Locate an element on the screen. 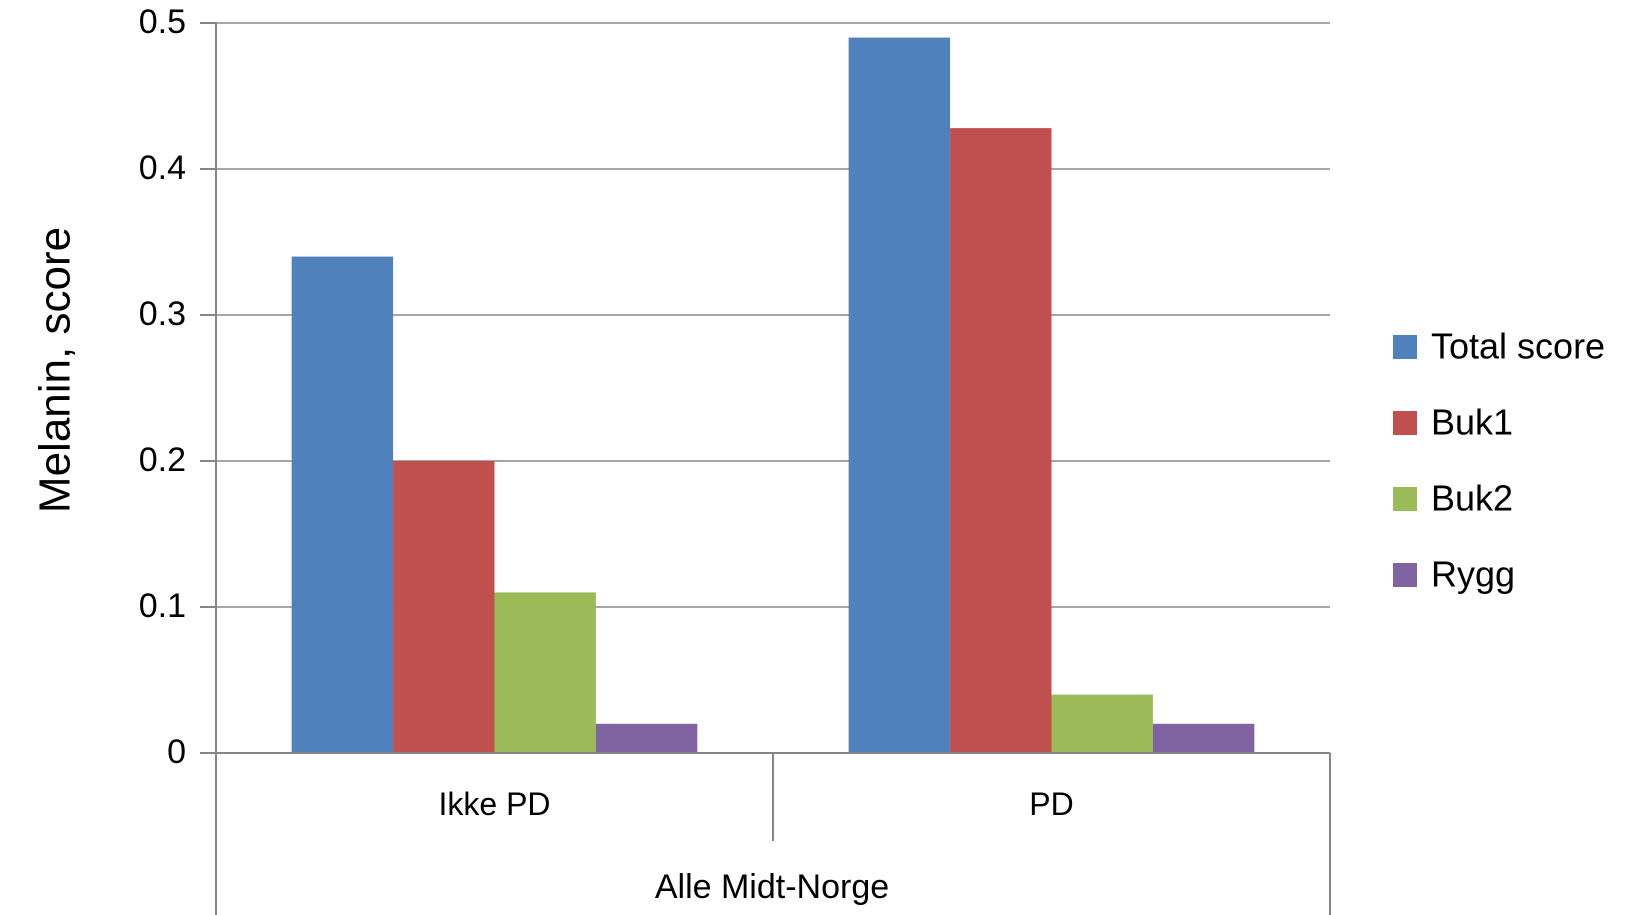 The image size is (1635, 915). y-tick-label: 0.5 is located at coordinates (162, 22).